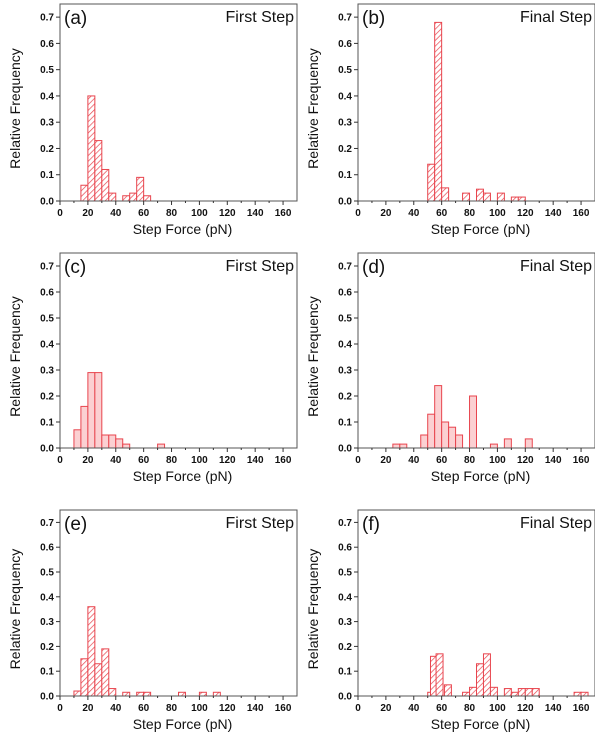 This screenshot has width=595, height=738. I want to click on panel-label: (b), so click(373, 18).